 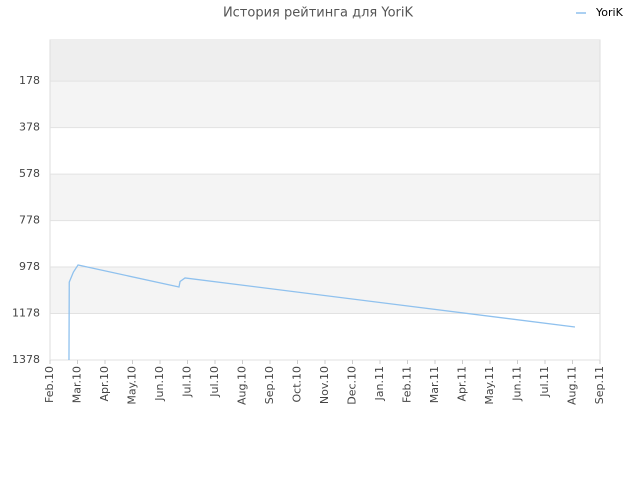 I want to click on x-tick-label: Aug.10, so click(x=242, y=385).